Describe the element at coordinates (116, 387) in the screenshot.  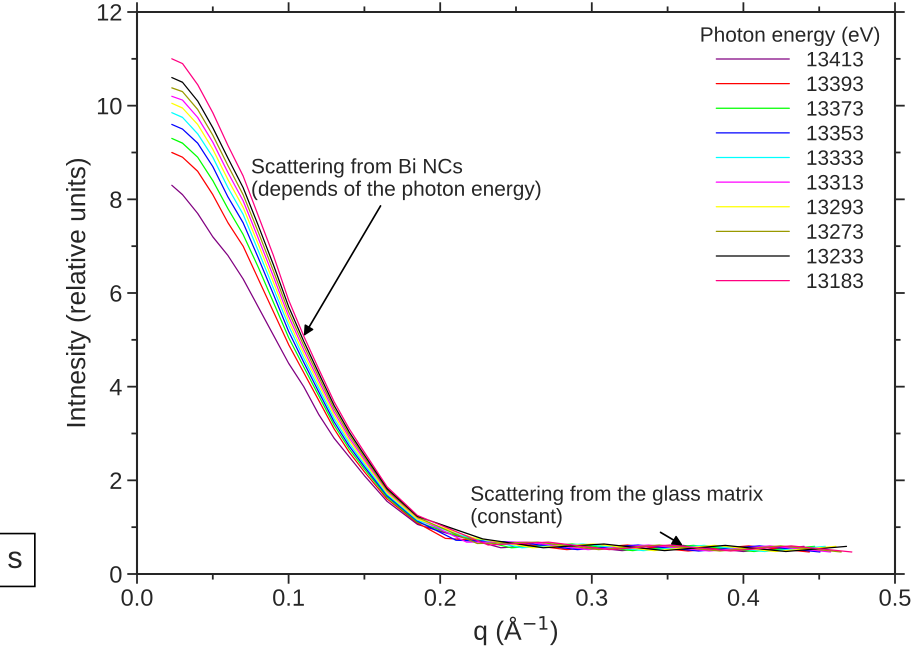
I see `y-tick-label: 4` at that location.